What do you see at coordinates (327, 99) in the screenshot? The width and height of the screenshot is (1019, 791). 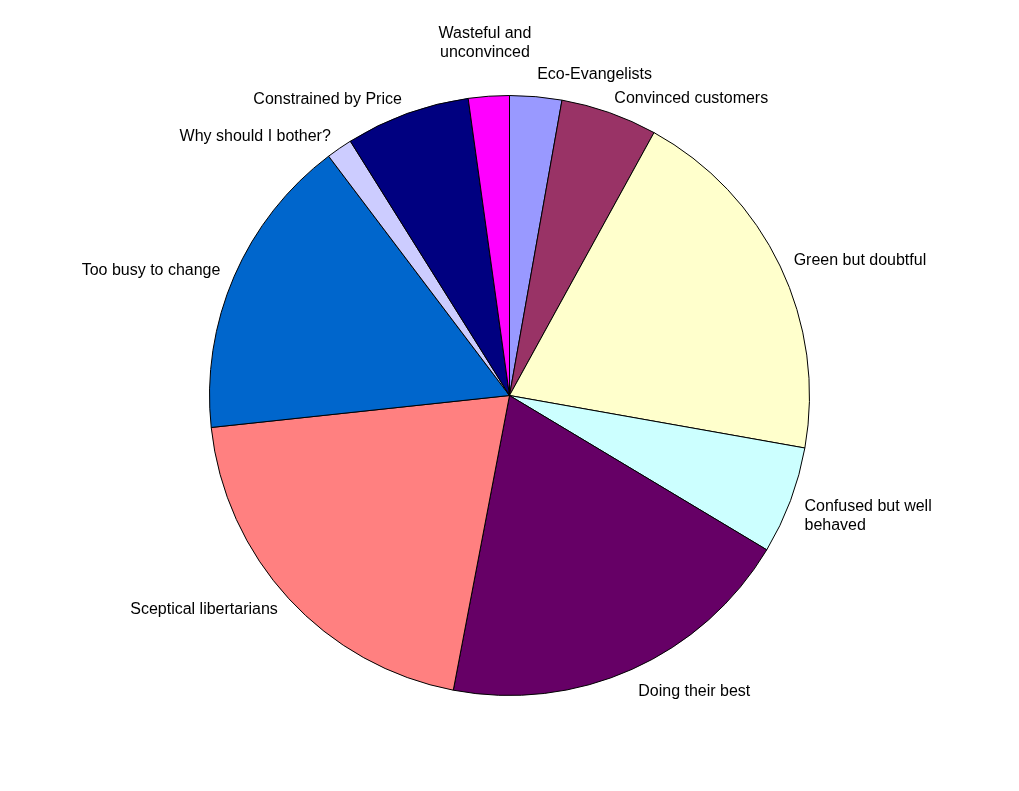 I see `slice-label: Constrained by Price` at bounding box center [327, 99].